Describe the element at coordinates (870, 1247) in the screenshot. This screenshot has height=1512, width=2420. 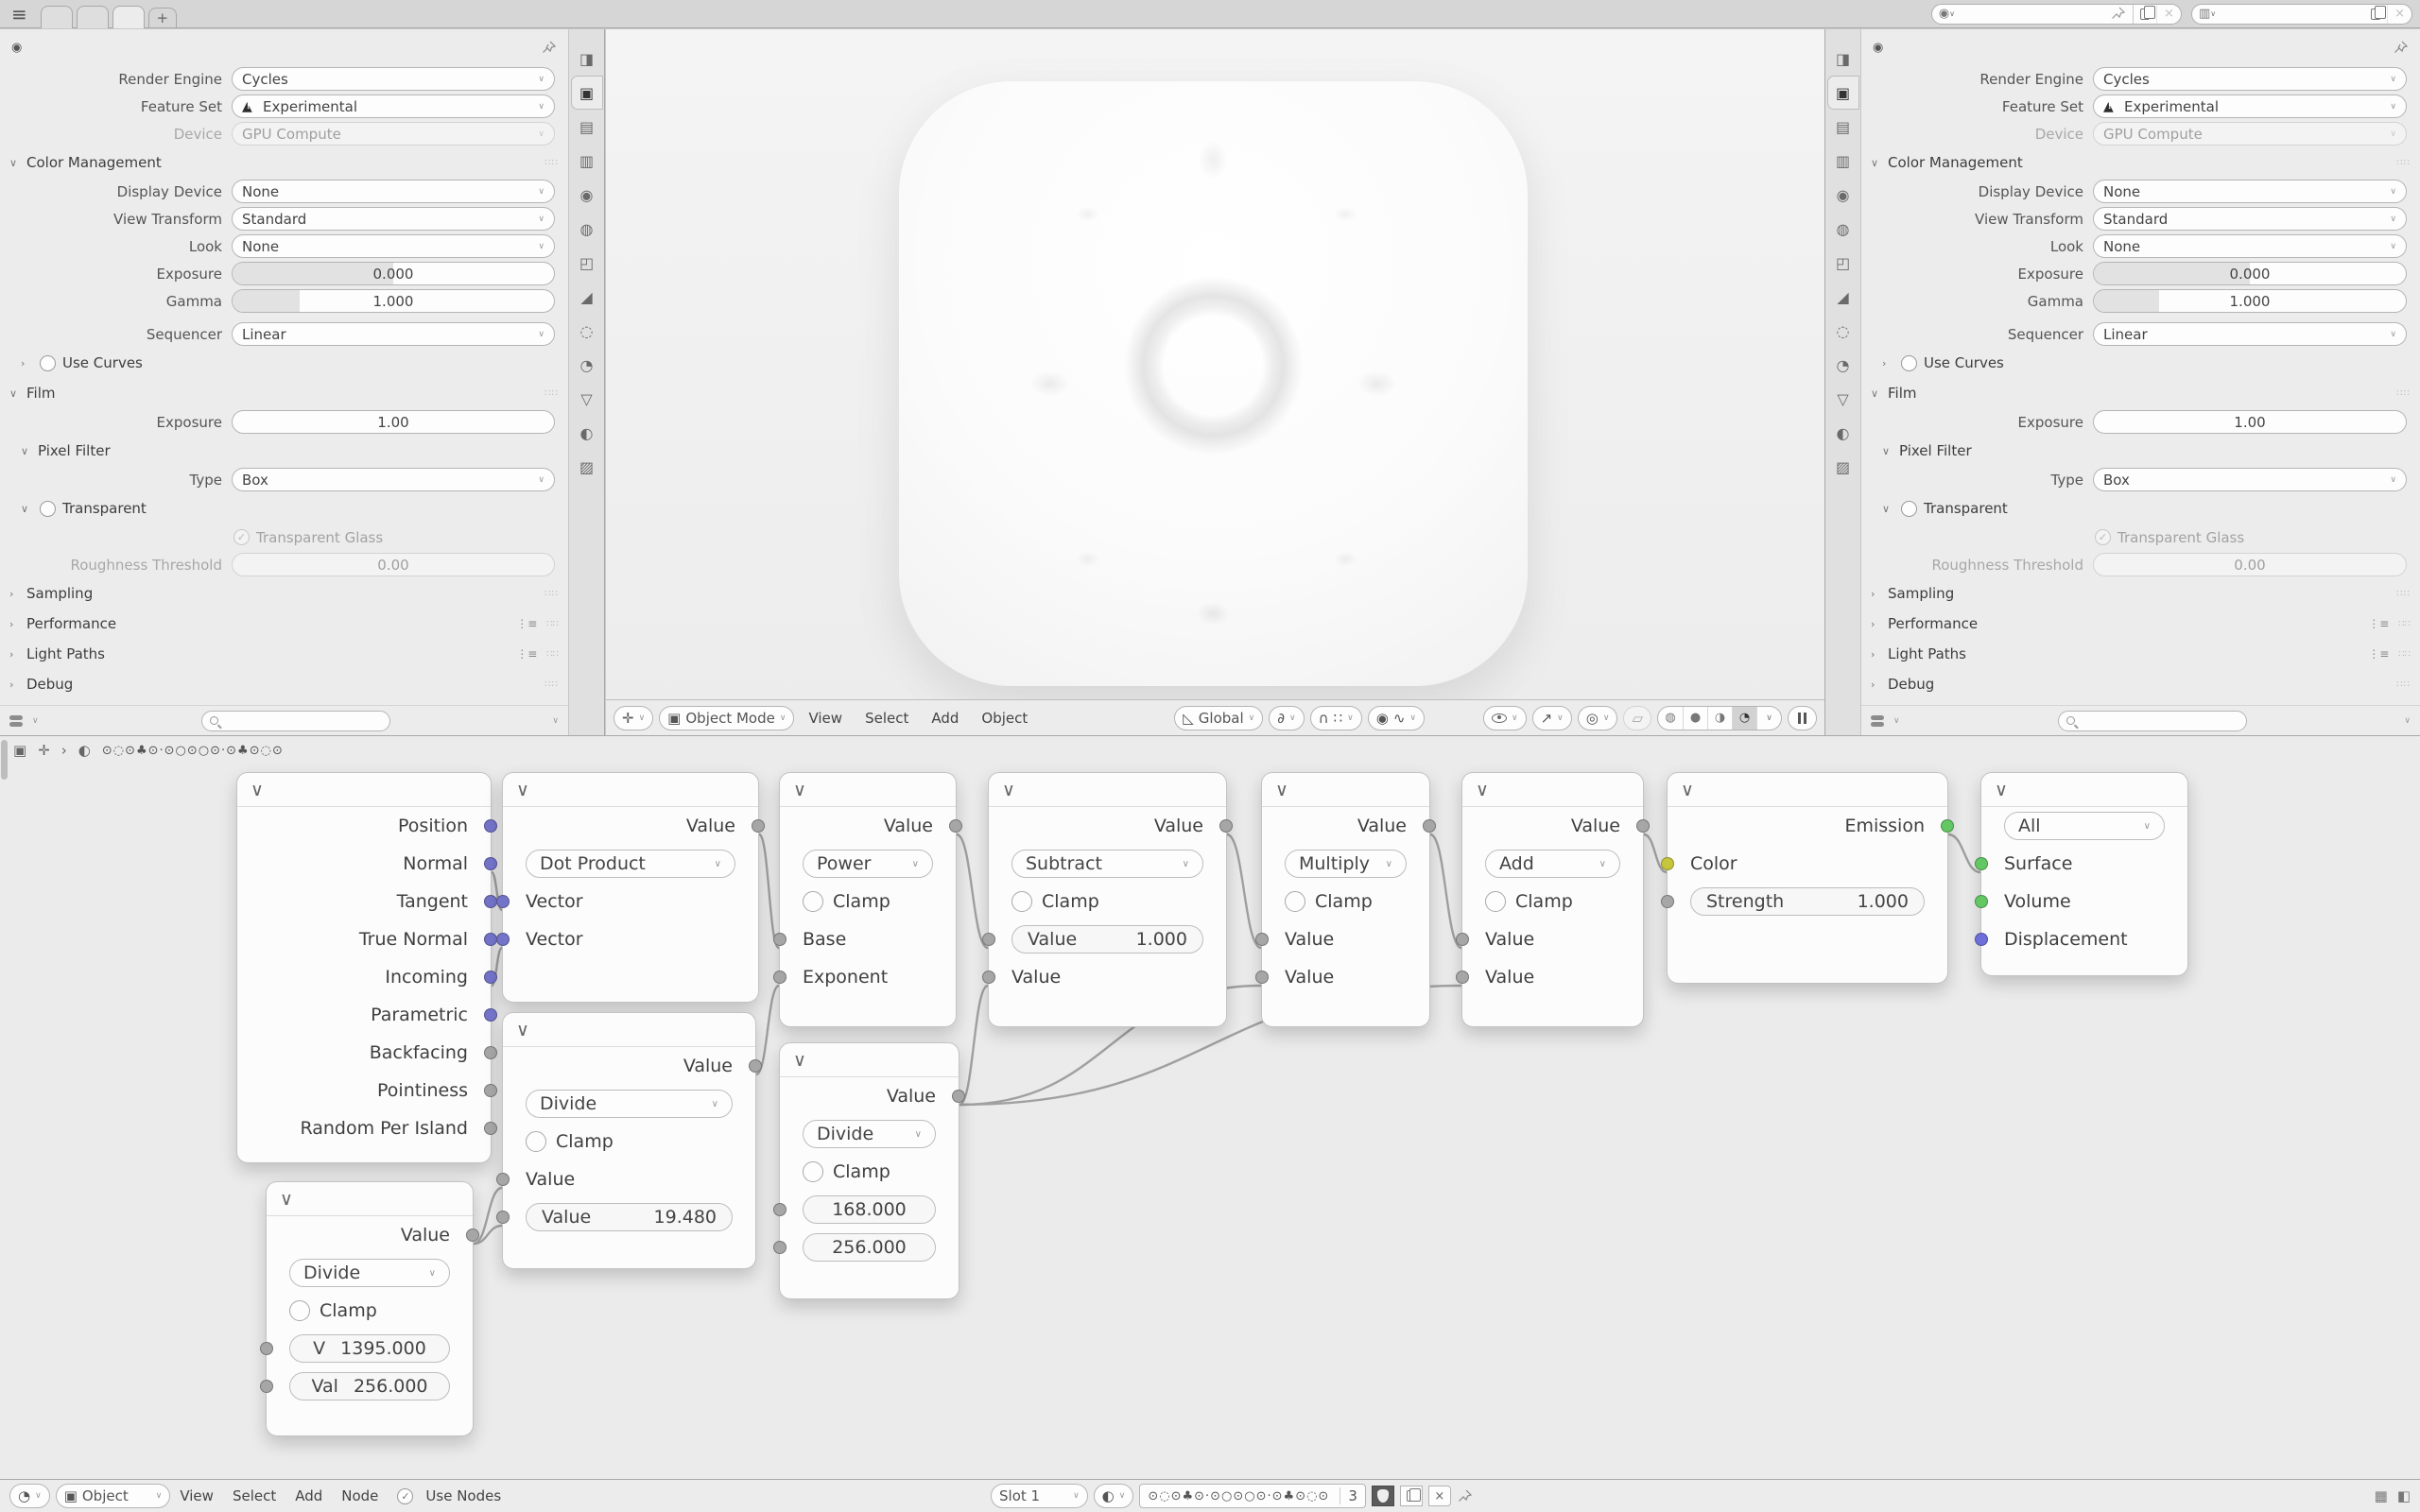
I see `value-field: 256.000` at that location.